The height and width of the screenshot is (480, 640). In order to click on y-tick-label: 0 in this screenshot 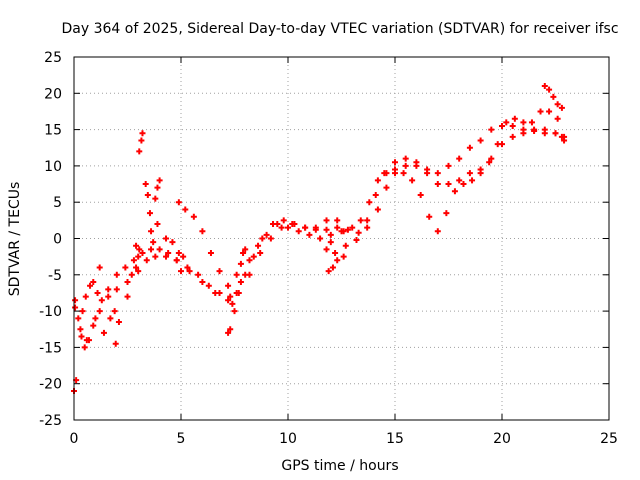, I will do `click(57, 240)`.